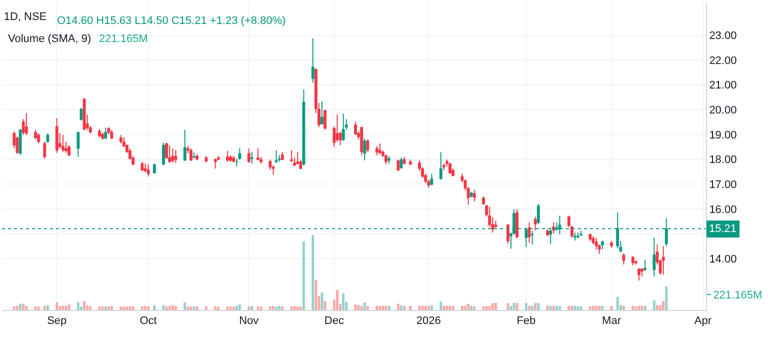  What do you see at coordinates (57, 321) in the screenshot?
I see `x-tick-label: Sep` at bounding box center [57, 321].